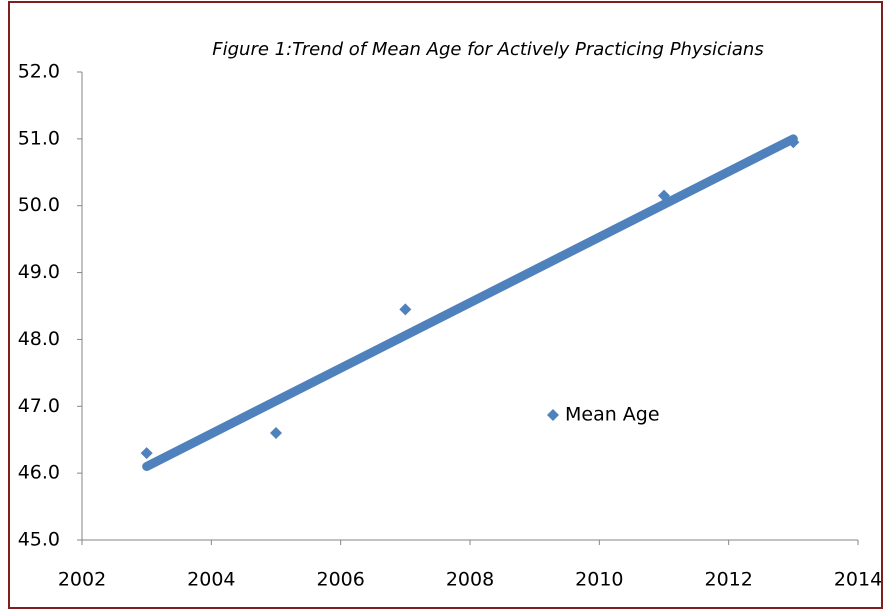 Image resolution: width=885 pixels, height=610 pixels. Describe the element at coordinates (599, 580) in the screenshot. I see `x-tick-label: 2010` at that location.